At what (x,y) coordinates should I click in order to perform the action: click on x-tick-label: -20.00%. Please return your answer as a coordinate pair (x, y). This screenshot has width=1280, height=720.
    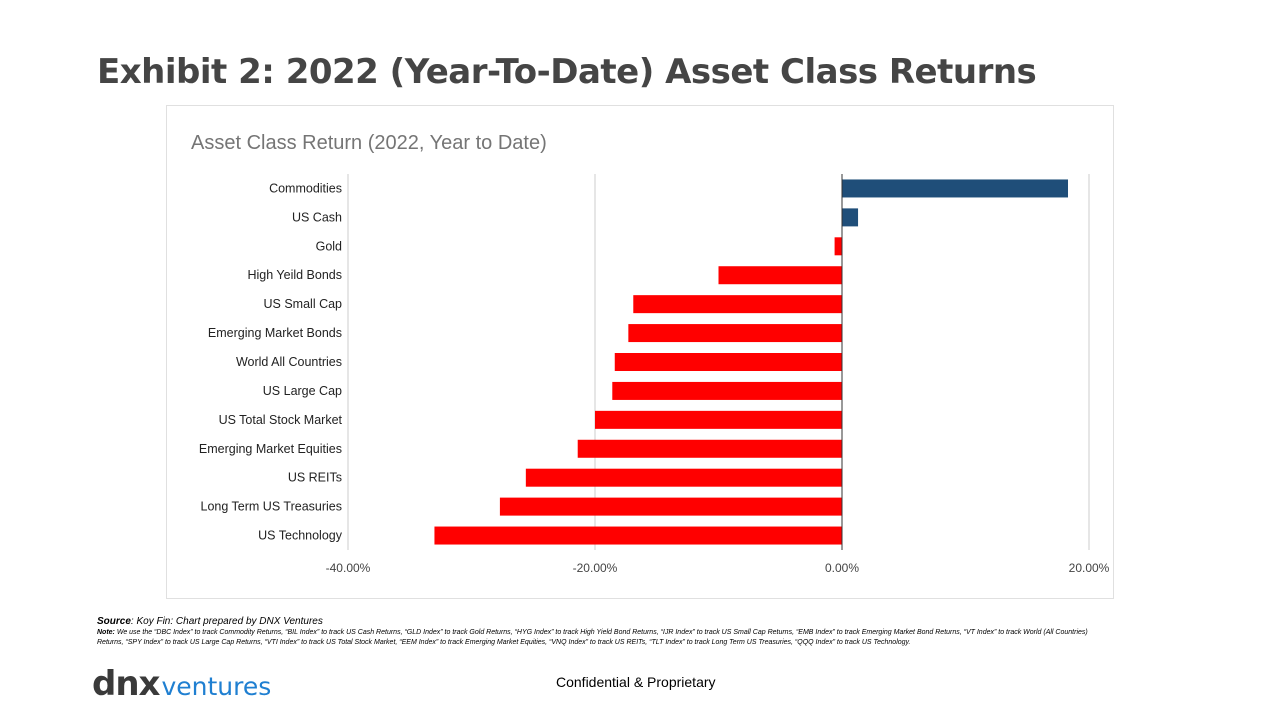
    Looking at the image, I should click on (595, 568).